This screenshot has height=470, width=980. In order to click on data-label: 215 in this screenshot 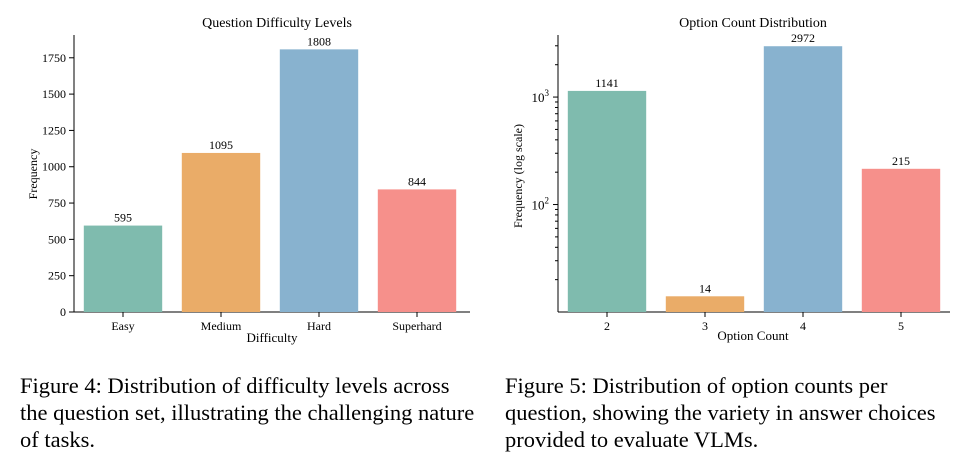, I will do `click(901, 161)`.